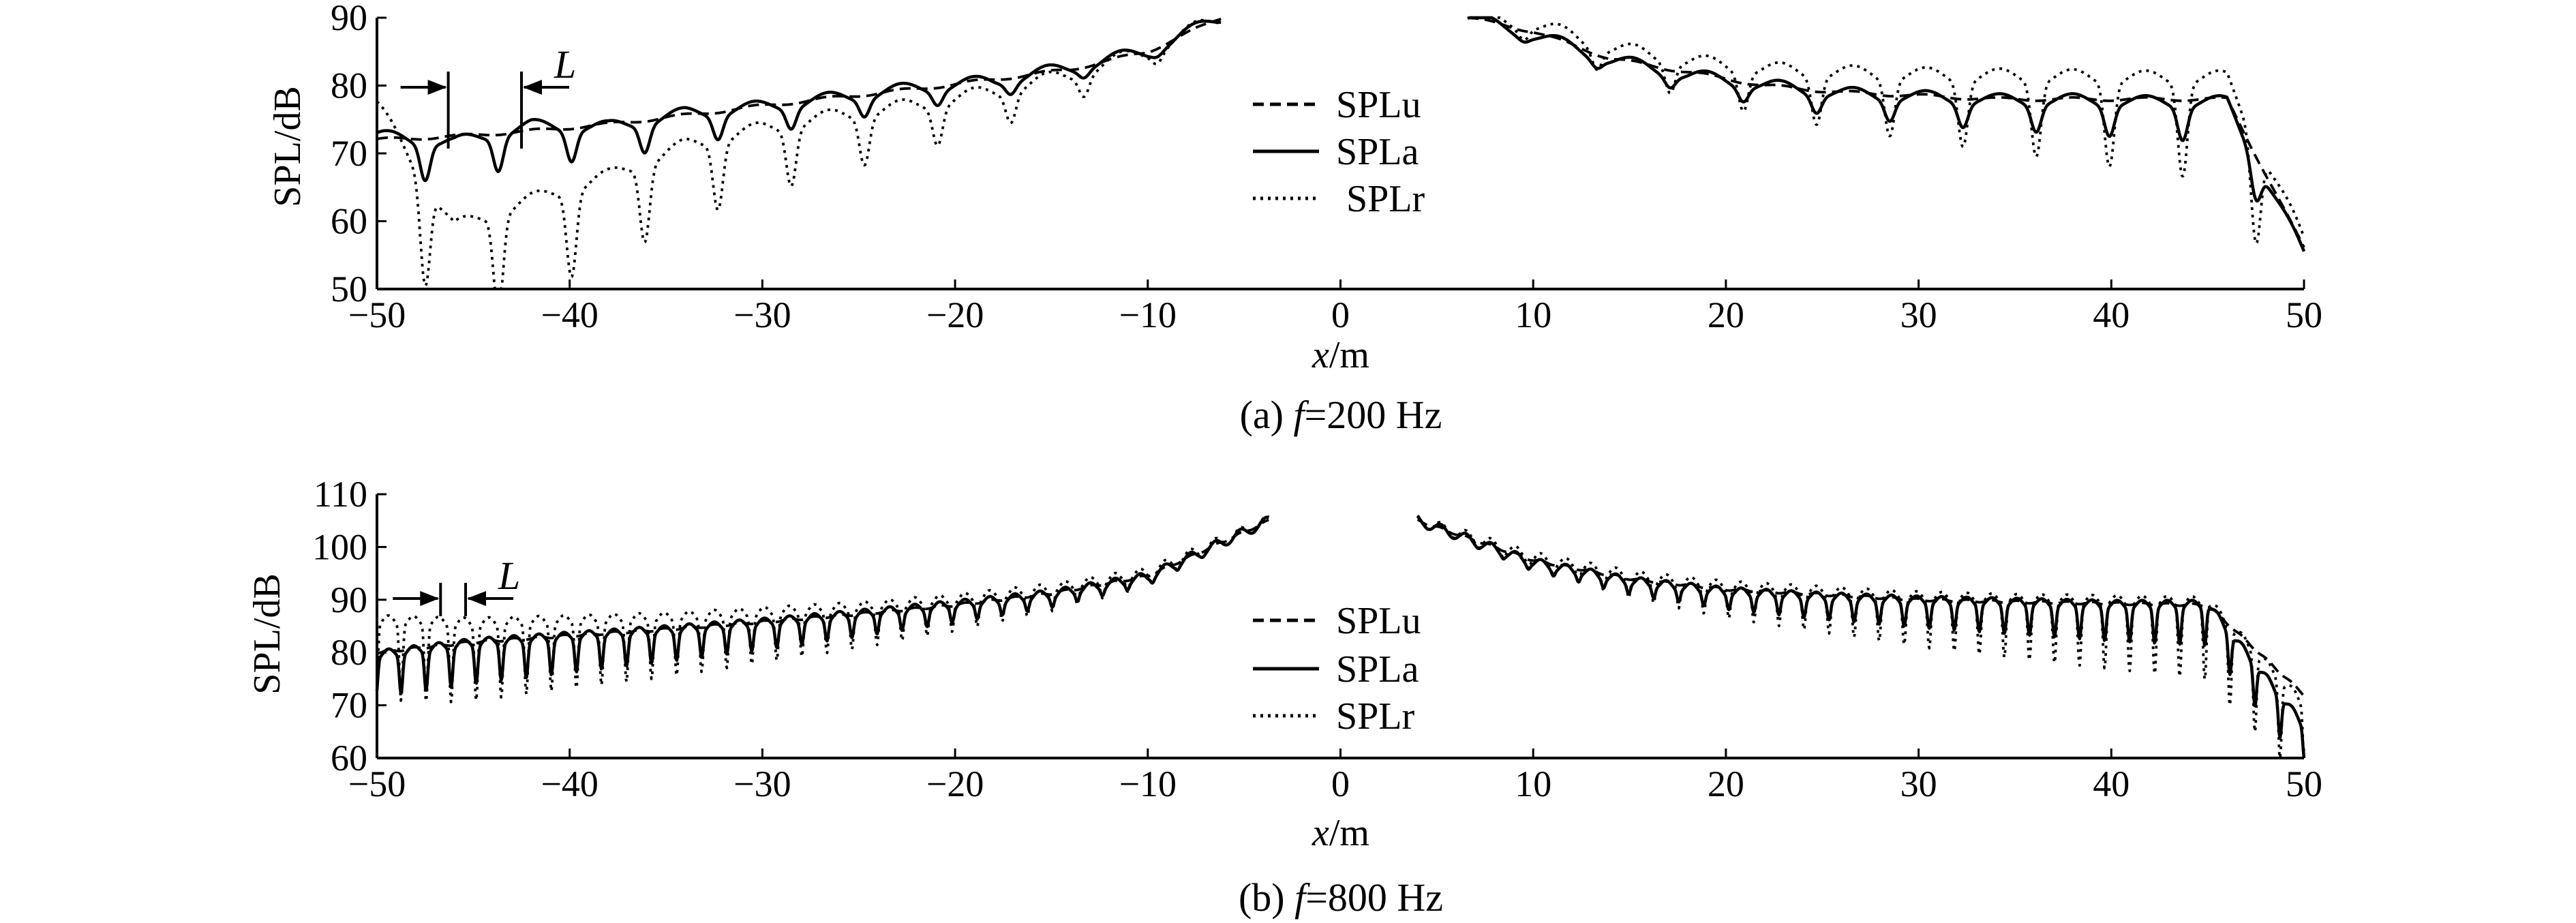 This screenshot has height=923, width=2576. I want to click on panel-a-xlabel: x/m, so click(1340, 355).